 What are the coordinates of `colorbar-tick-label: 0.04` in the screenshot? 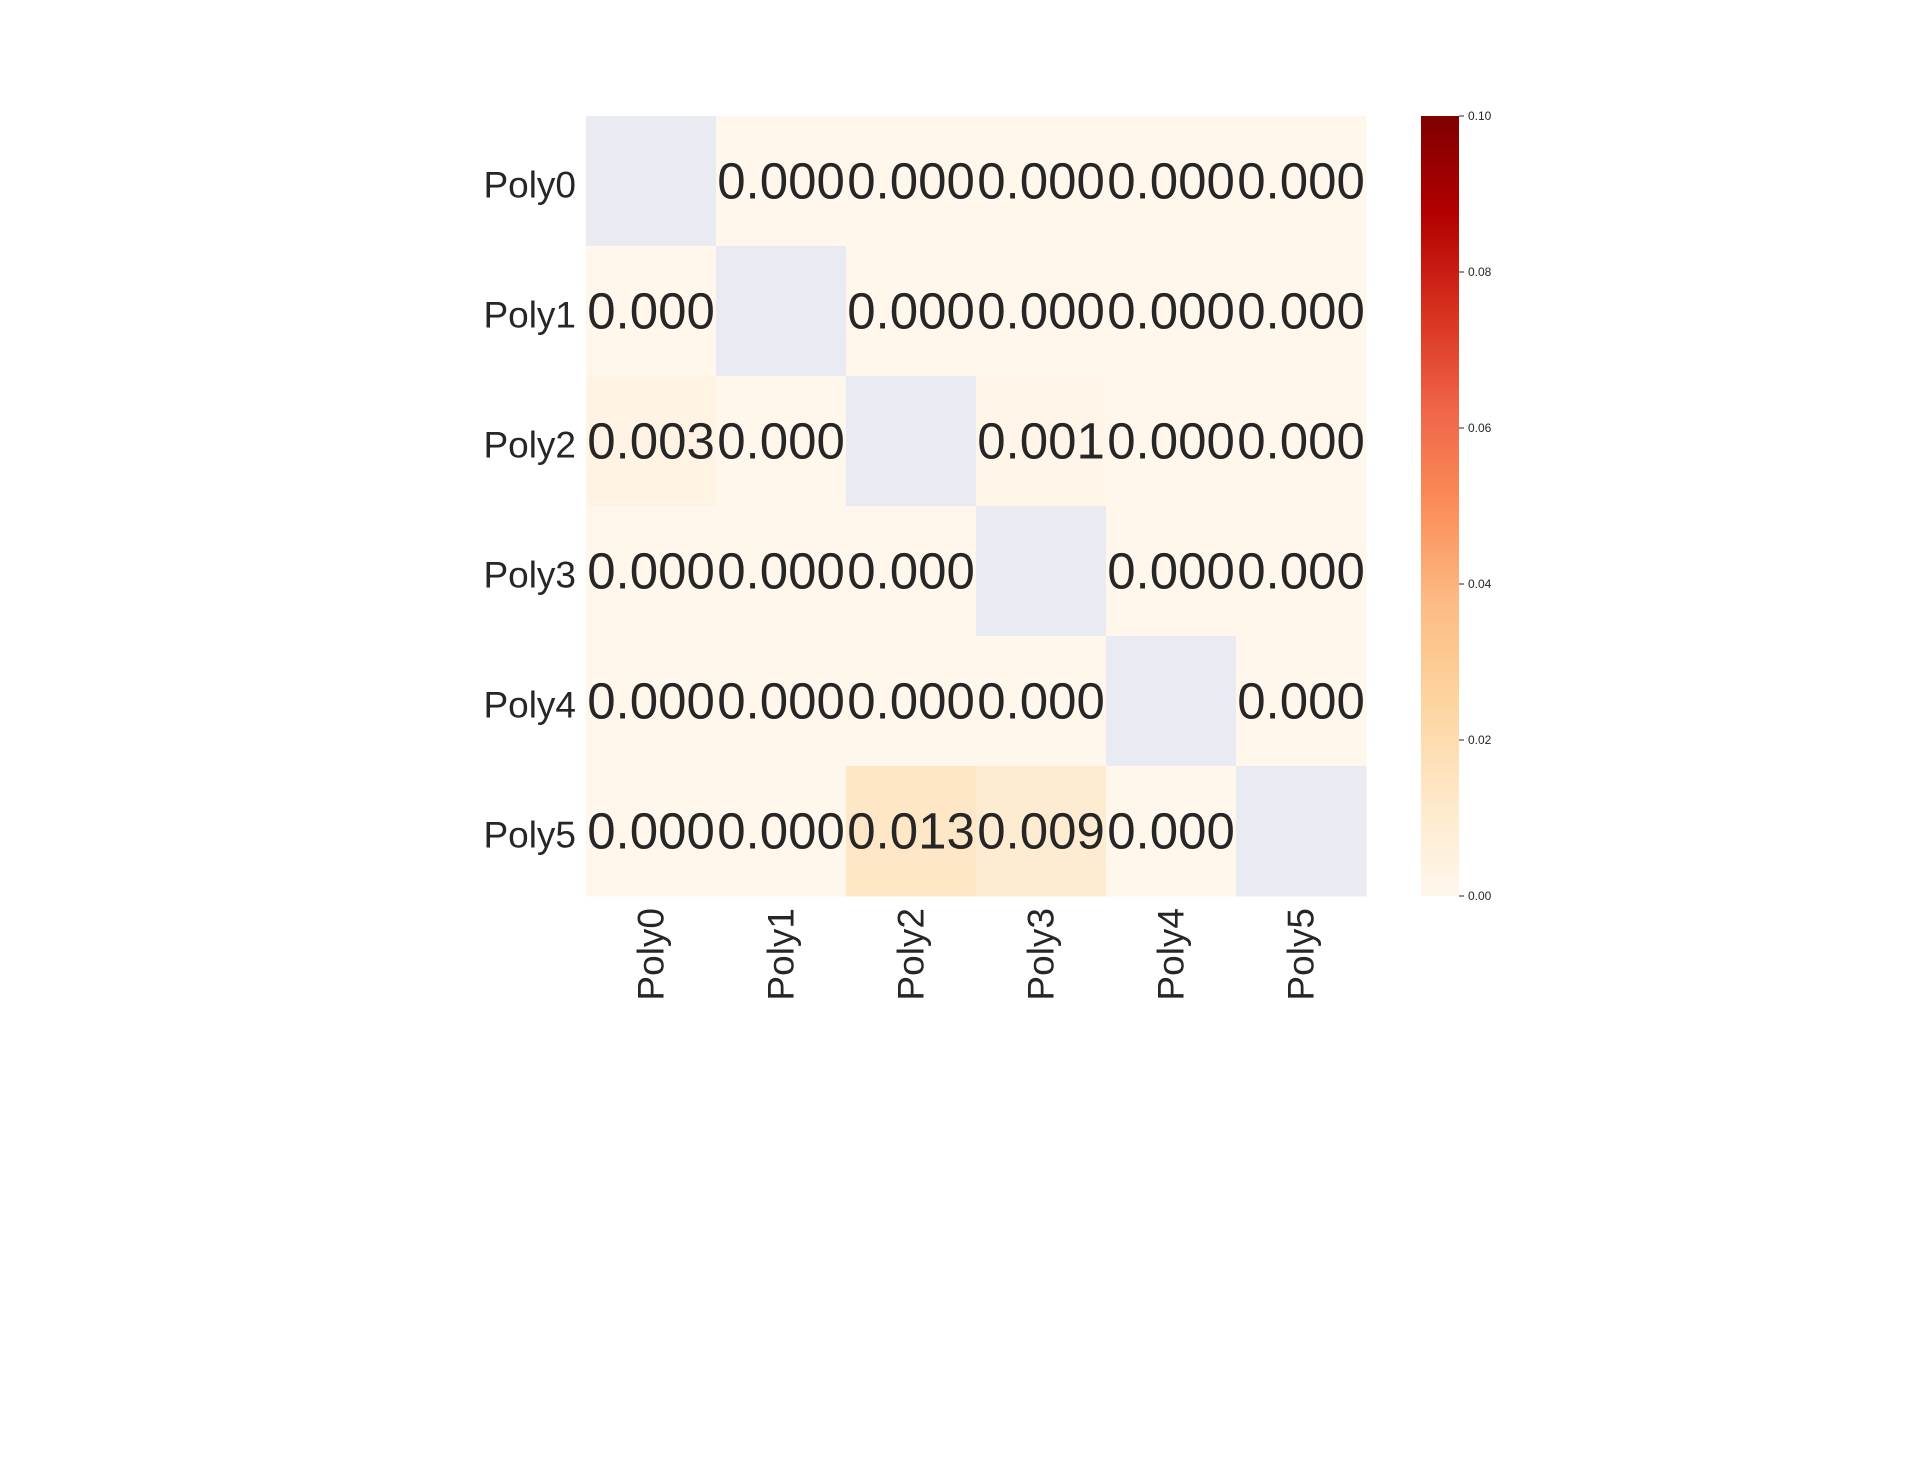 It's located at (1480, 584).